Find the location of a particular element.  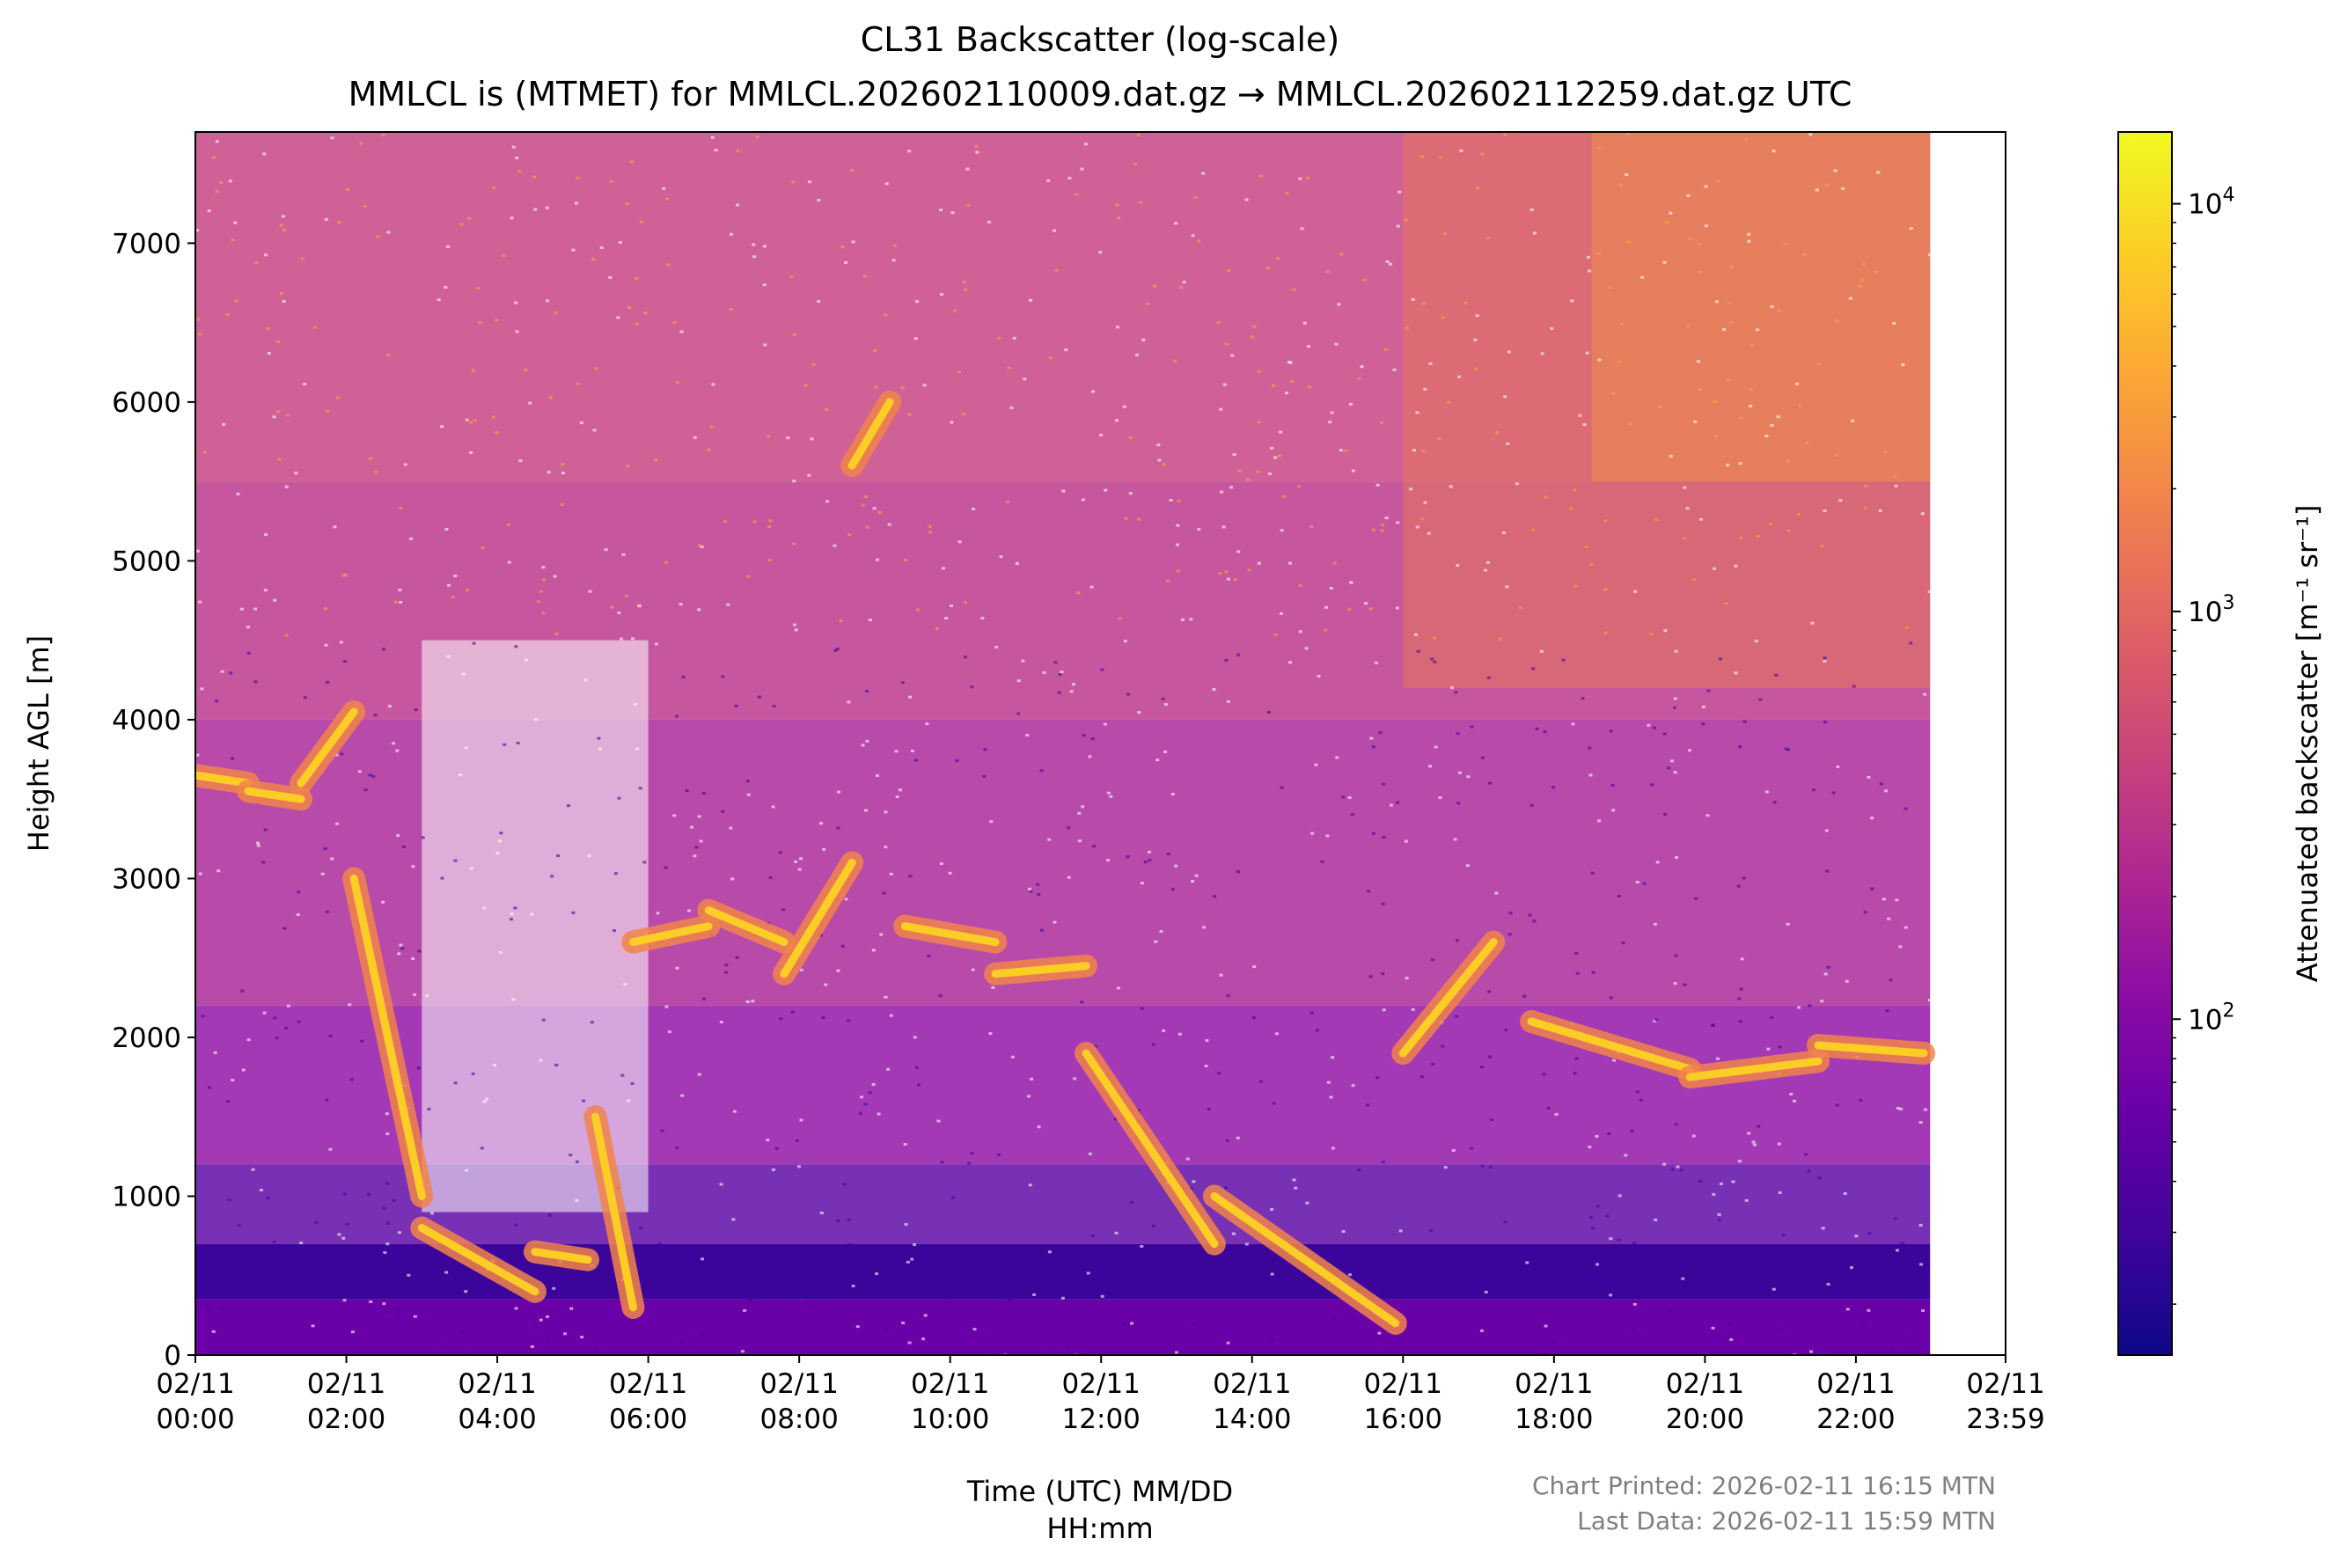

x-tick-time: 12:00 is located at coordinates (1101, 1419).